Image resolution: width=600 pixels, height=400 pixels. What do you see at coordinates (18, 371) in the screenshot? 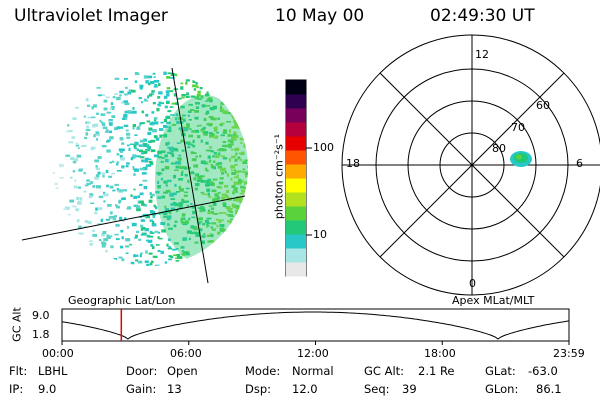
I see `flt-label: Flt:` at bounding box center [18, 371].